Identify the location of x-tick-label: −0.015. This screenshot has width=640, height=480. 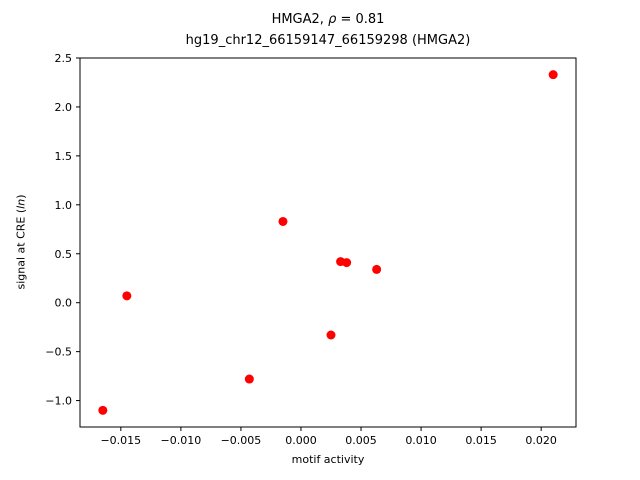
(120, 440).